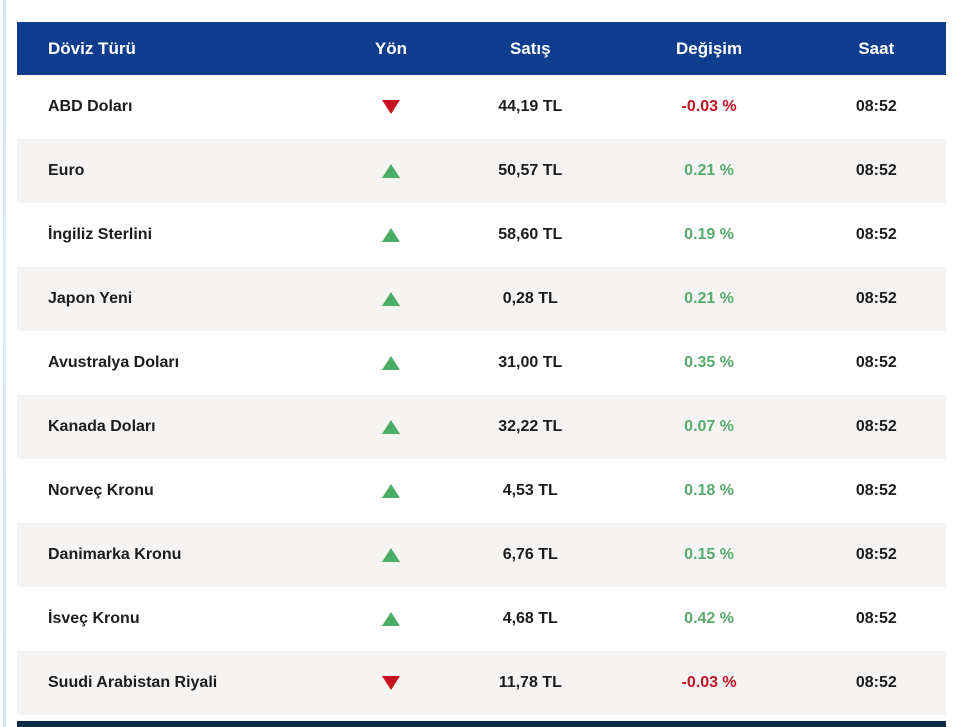 This screenshot has height=727, width=953. What do you see at coordinates (481, 724) in the screenshot?
I see `next-section-header-edge` at bounding box center [481, 724].